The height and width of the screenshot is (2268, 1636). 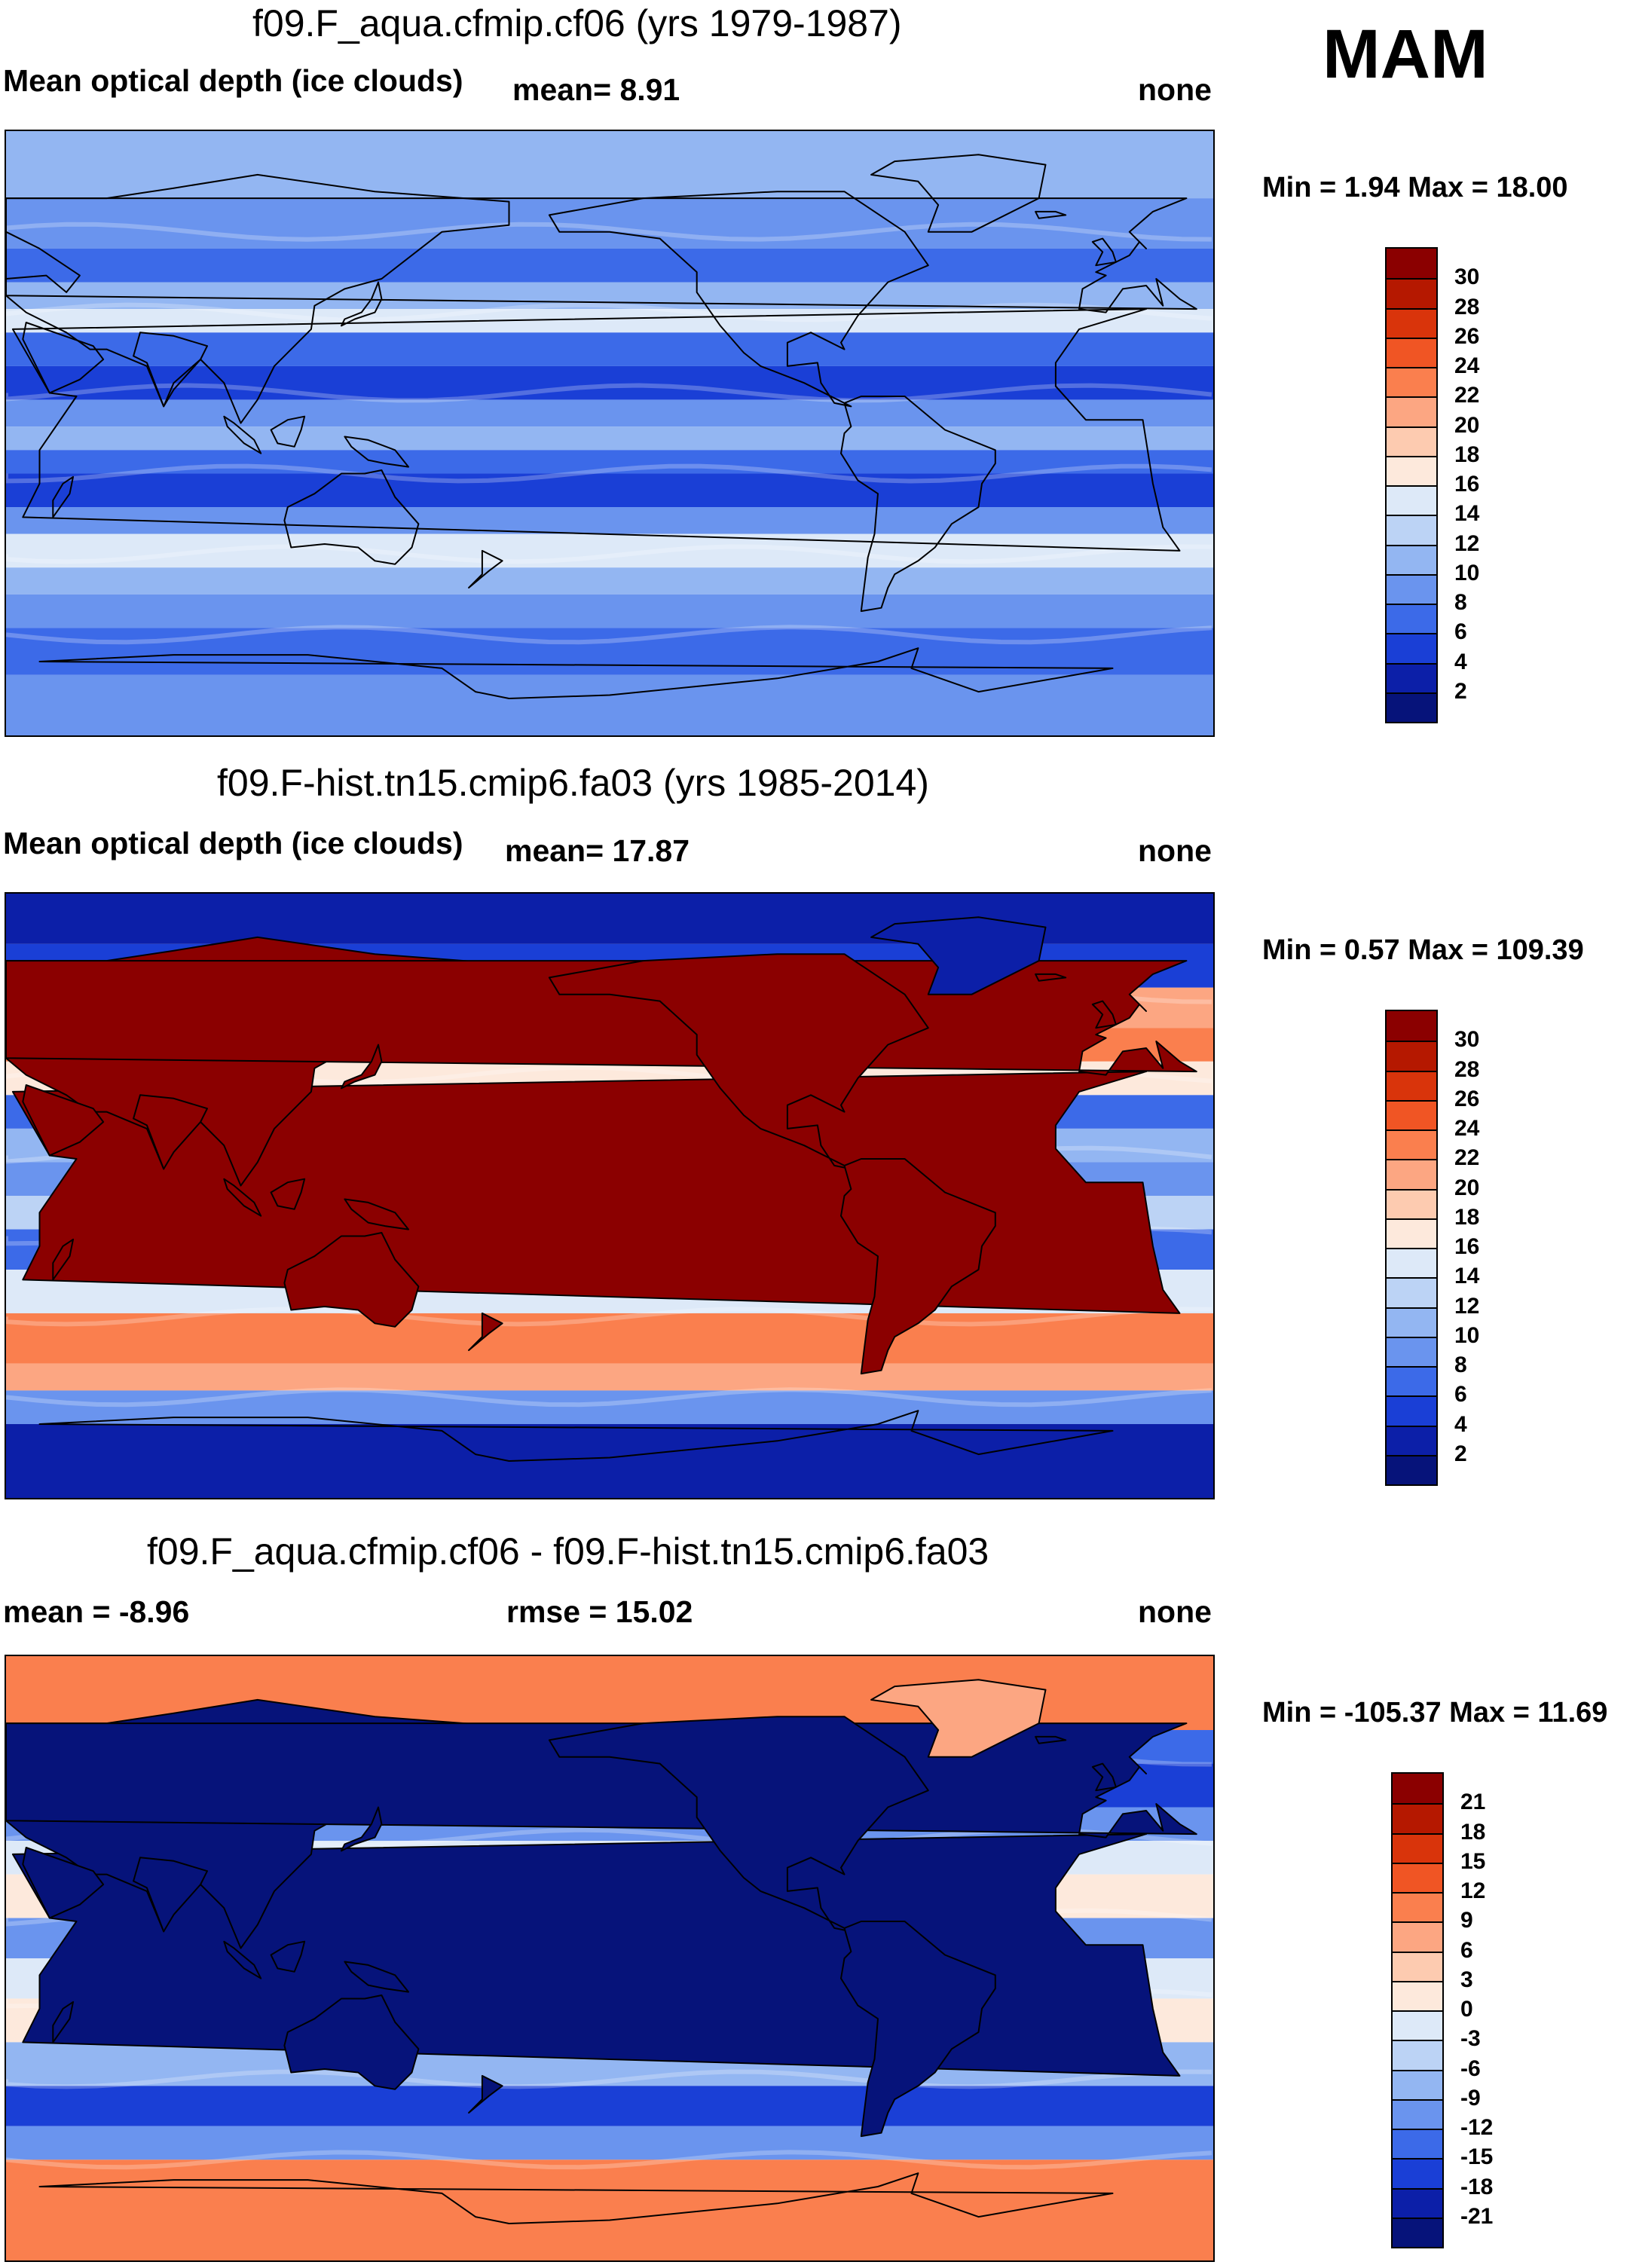 What do you see at coordinates (1466, 1979) in the screenshot?
I see `colorbar-tick-label: 3` at bounding box center [1466, 1979].